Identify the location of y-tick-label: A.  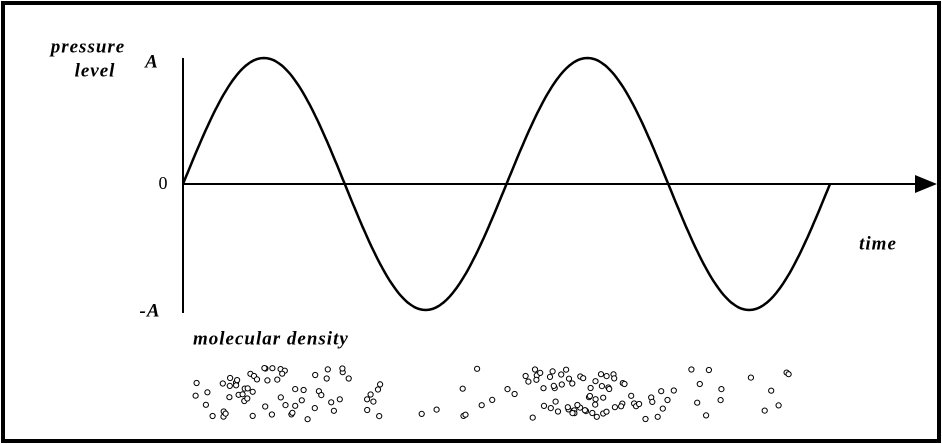
(151, 61).